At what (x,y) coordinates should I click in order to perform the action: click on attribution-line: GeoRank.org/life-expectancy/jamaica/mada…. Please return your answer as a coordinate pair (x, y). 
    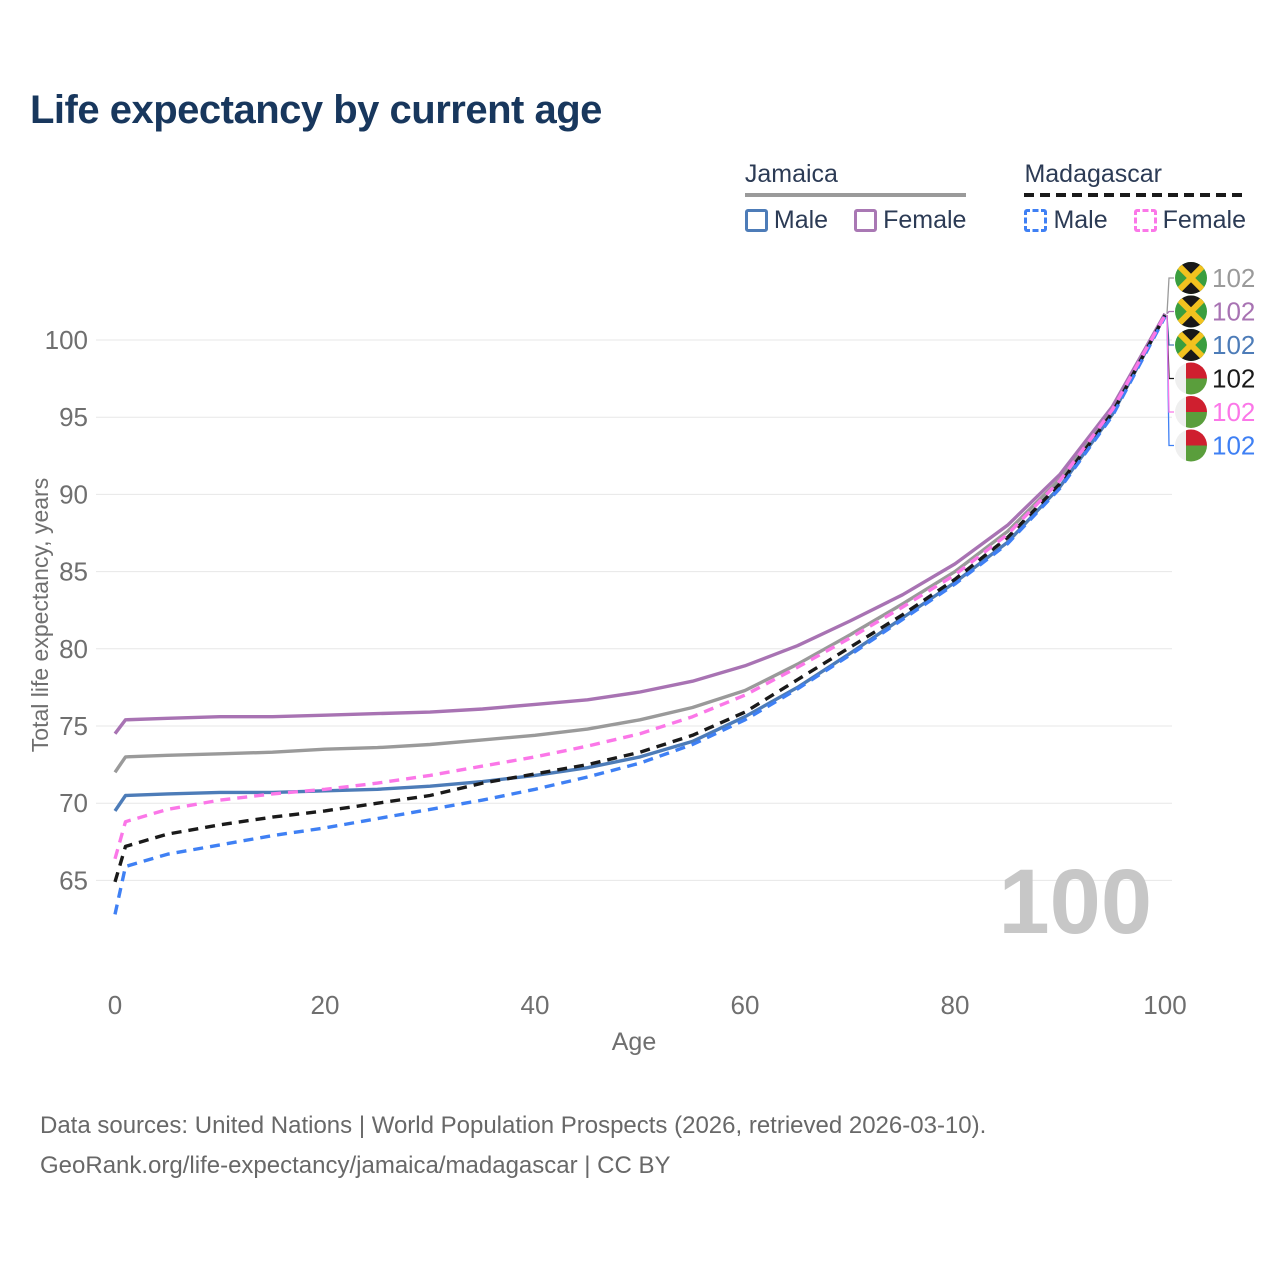
    Looking at the image, I should click on (355, 1165).